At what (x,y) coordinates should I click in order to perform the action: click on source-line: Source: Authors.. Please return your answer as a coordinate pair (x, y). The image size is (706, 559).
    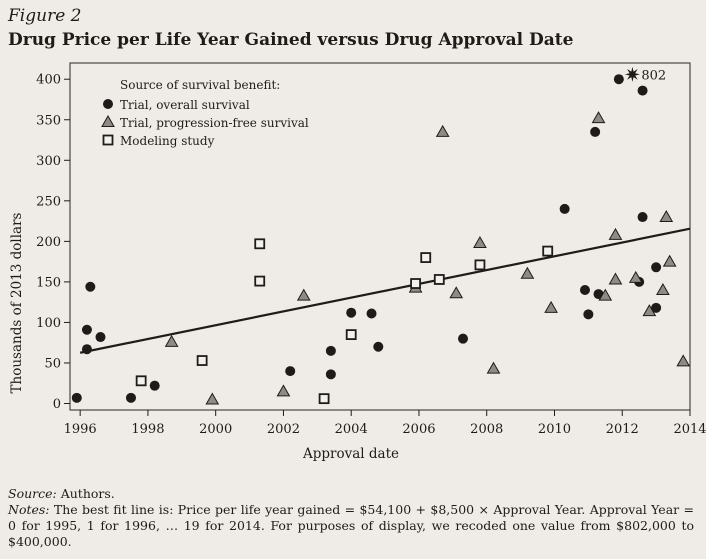
    Looking at the image, I should click on (61, 493).